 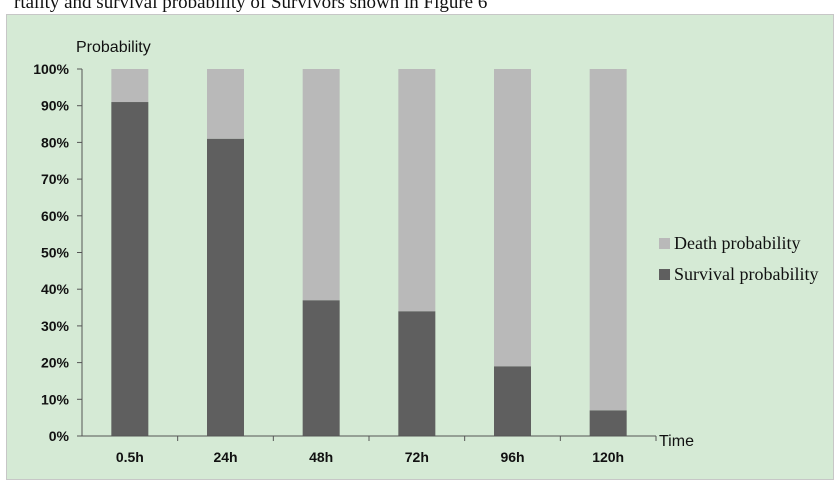 What do you see at coordinates (512, 401) in the screenshot?
I see `bar-survival-96h` at bounding box center [512, 401].